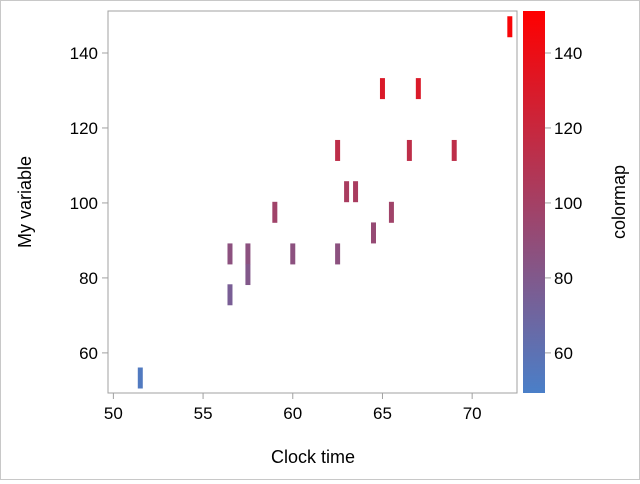 The image size is (640, 484). I want to click on x-tick-label: 70, so click(472, 413).